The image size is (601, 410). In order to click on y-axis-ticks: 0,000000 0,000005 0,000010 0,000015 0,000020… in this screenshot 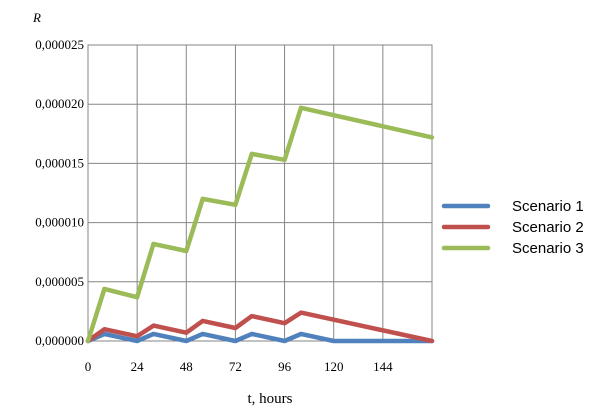, I will do `click(59, 192)`.